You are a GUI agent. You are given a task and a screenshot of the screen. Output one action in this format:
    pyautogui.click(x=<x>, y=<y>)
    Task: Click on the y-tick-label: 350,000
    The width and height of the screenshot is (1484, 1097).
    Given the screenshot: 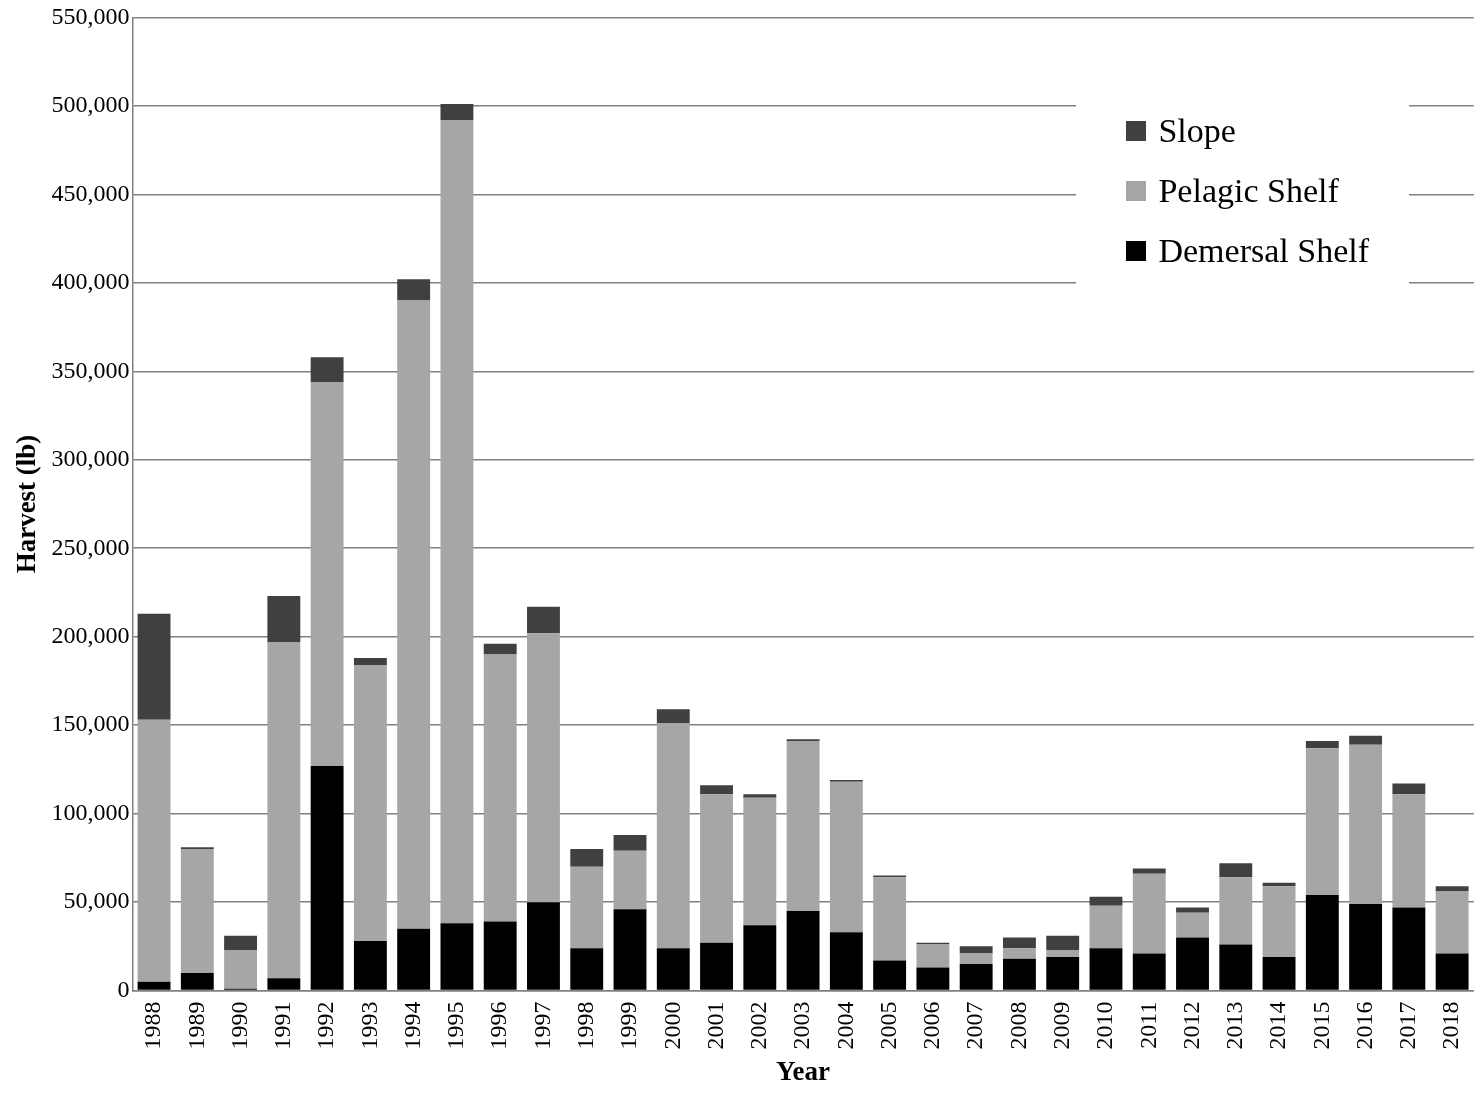 What is the action you would take?
    pyautogui.click(x=90, y=369)
    